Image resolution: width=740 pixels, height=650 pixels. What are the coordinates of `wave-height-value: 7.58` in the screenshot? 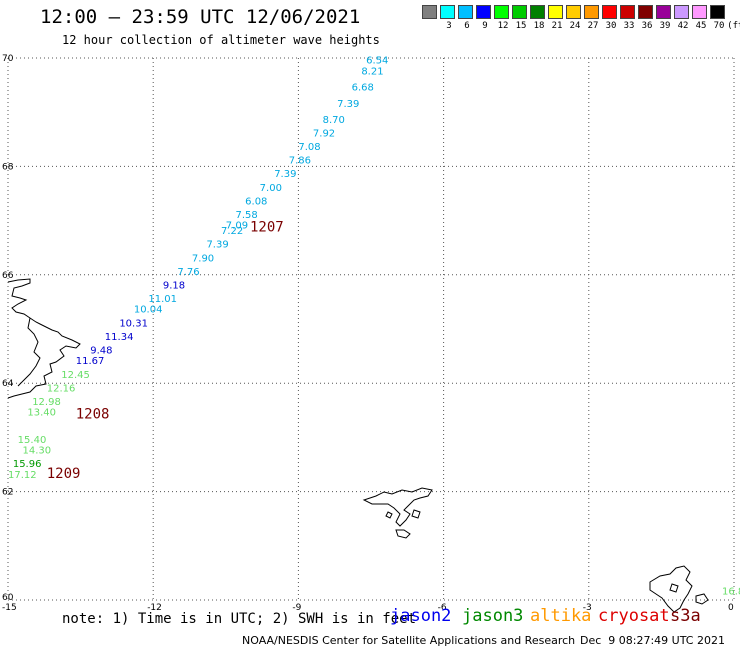 It's located at (246, 215).